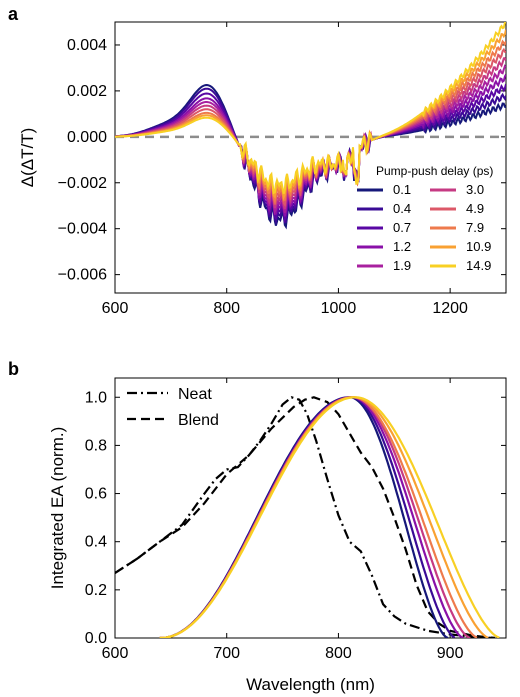 The width and height of the screenshot is (520, 697). Describe the element at coordinates (96, 445) in the screenshot. I see `panel-b-ytick-label: 0.8` at that location.